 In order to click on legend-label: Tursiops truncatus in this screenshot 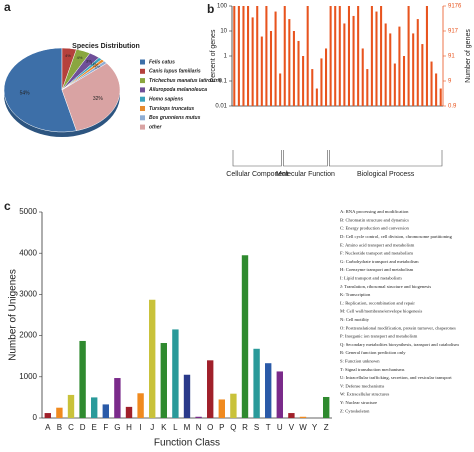, I will do `click(171, 109)`.